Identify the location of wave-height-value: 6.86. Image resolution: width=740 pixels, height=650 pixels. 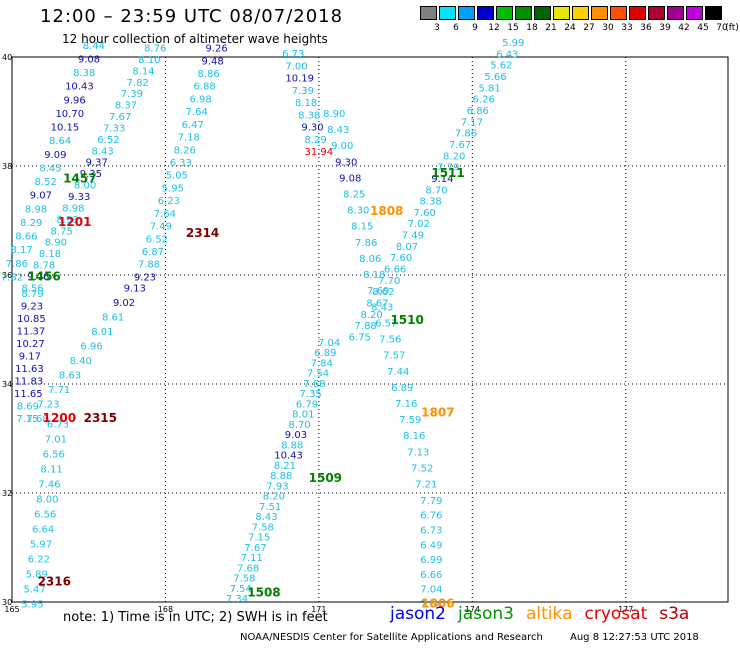
(478, 111).